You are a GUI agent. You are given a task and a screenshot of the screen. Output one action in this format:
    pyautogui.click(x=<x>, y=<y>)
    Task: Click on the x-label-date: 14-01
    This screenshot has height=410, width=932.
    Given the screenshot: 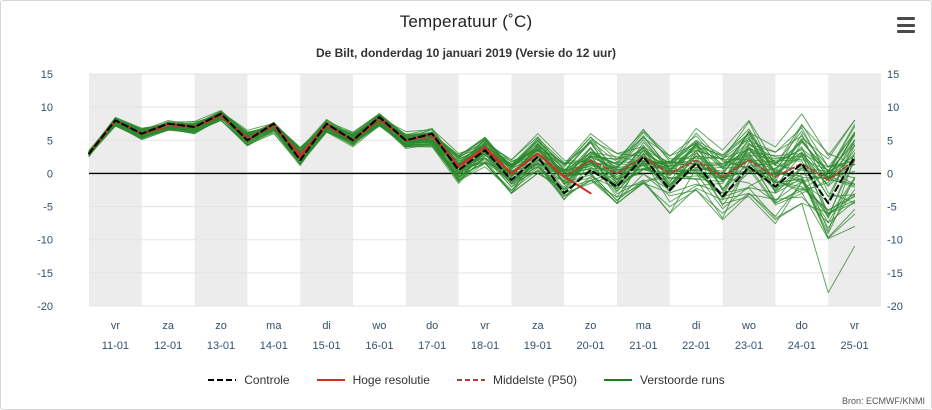 What is the action you would take?
    pyautogui.click(x=274, y=346)
    